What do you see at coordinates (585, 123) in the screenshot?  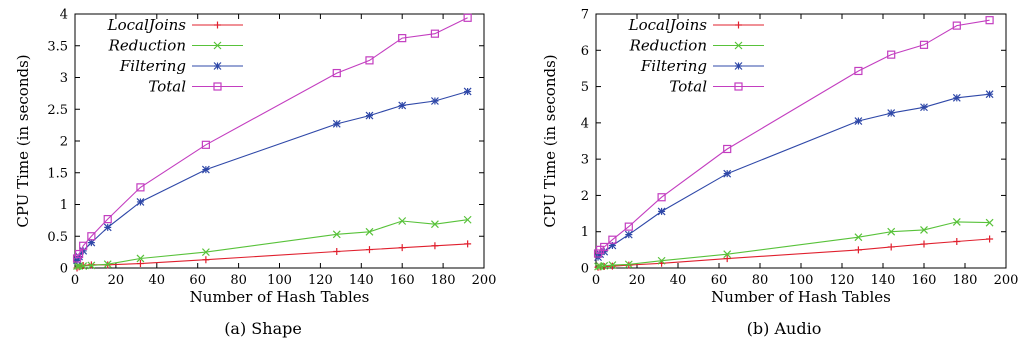 I see `y-tick-label: 4` at bounding box center [585, 123].